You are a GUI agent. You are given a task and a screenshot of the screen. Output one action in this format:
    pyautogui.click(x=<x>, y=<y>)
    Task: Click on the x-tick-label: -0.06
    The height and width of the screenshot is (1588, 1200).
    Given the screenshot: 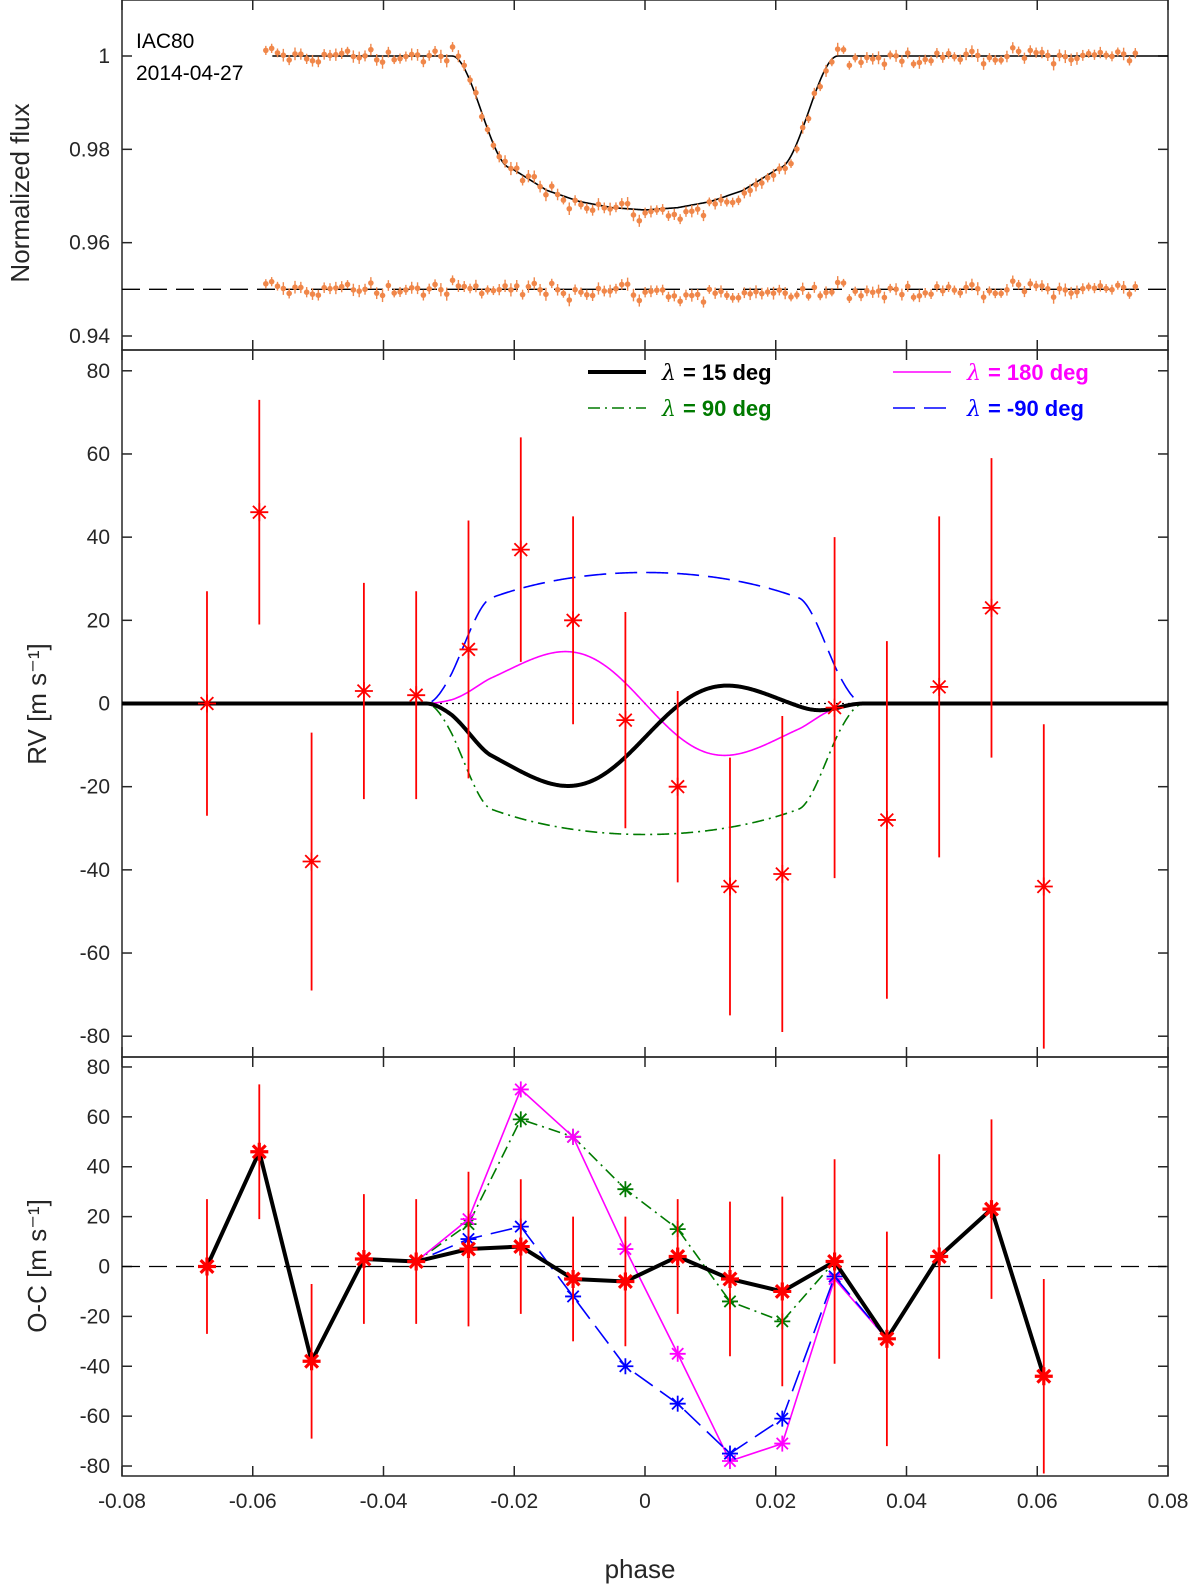 What is the action you would take?
    pyautogui.click(x=253, y=1501)
    